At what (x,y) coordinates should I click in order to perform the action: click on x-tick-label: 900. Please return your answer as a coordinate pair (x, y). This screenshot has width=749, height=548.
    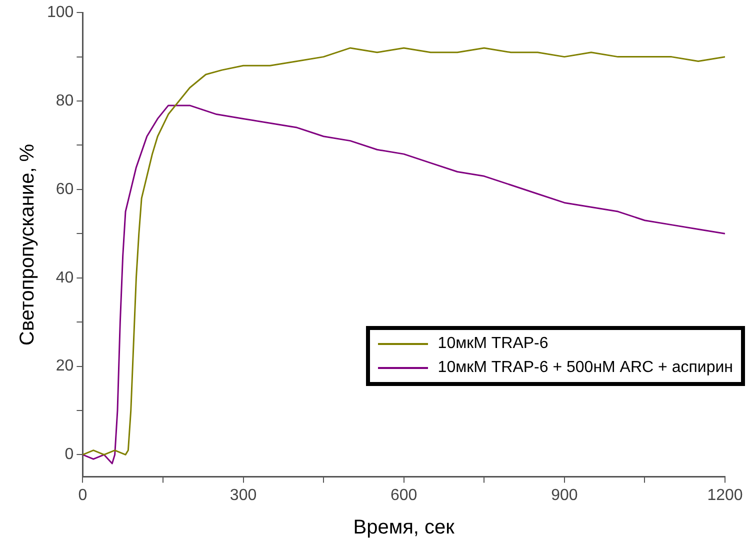
    Looking at the image, I should click on (564, 495).